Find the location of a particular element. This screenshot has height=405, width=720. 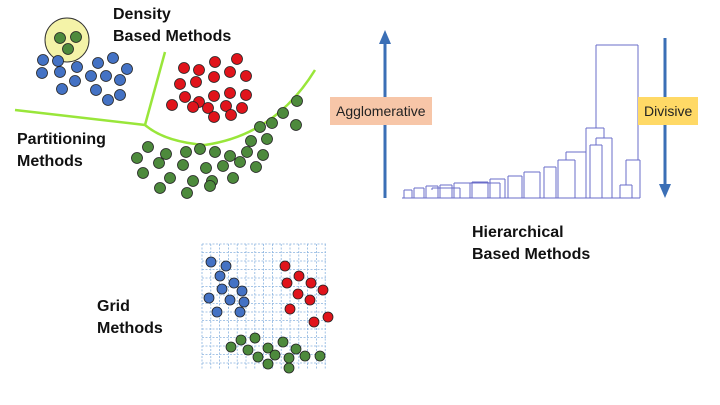

divisive-tag: Divisive is located at coordinates (668, 111).